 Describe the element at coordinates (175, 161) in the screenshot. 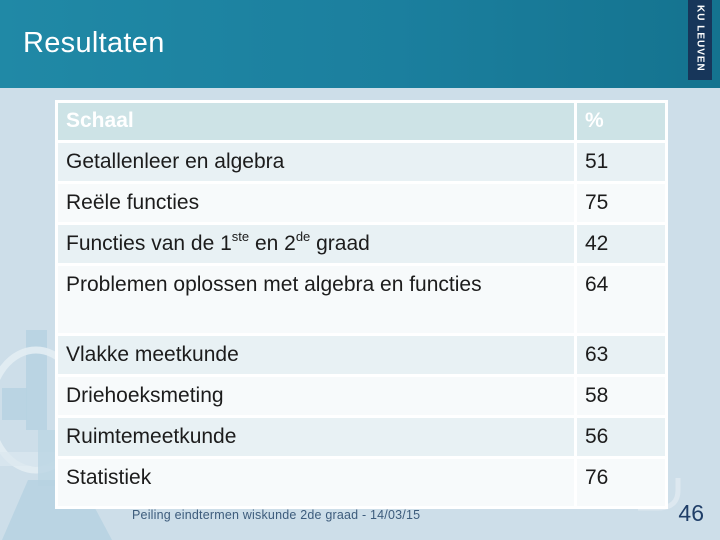

I see `row-label: Getallenleer en algebra` at that location.